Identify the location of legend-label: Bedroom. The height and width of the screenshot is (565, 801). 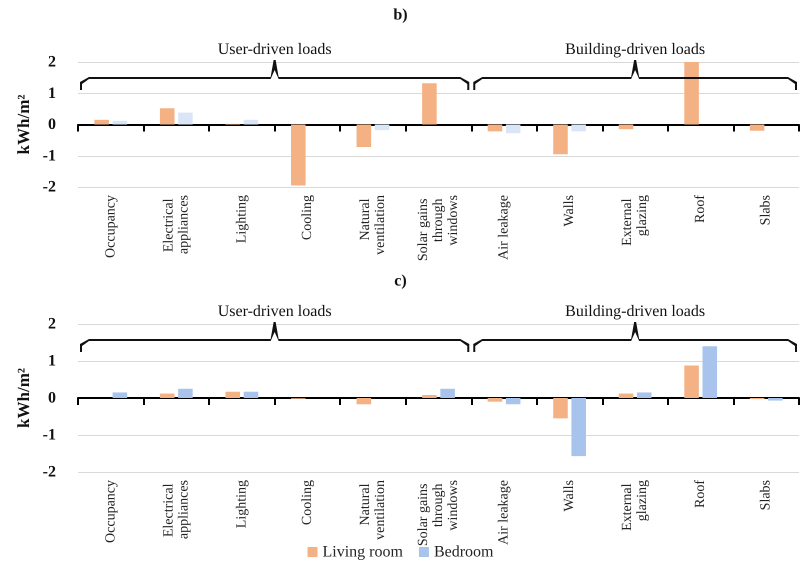
(464, 552).